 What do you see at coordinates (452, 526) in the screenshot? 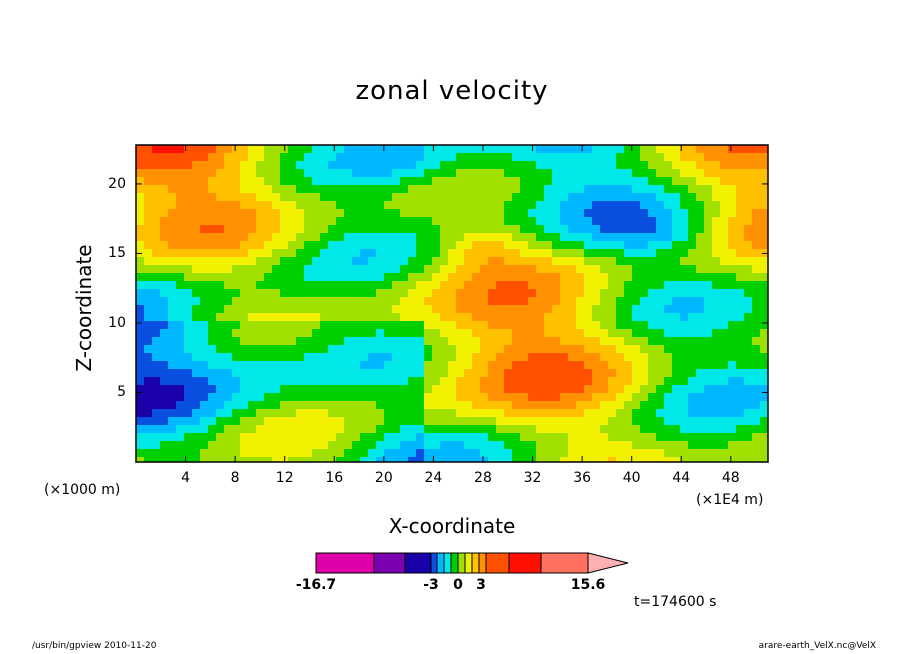
I see `x-axis-label: X-coordinate` at bounding box center [452, 526].